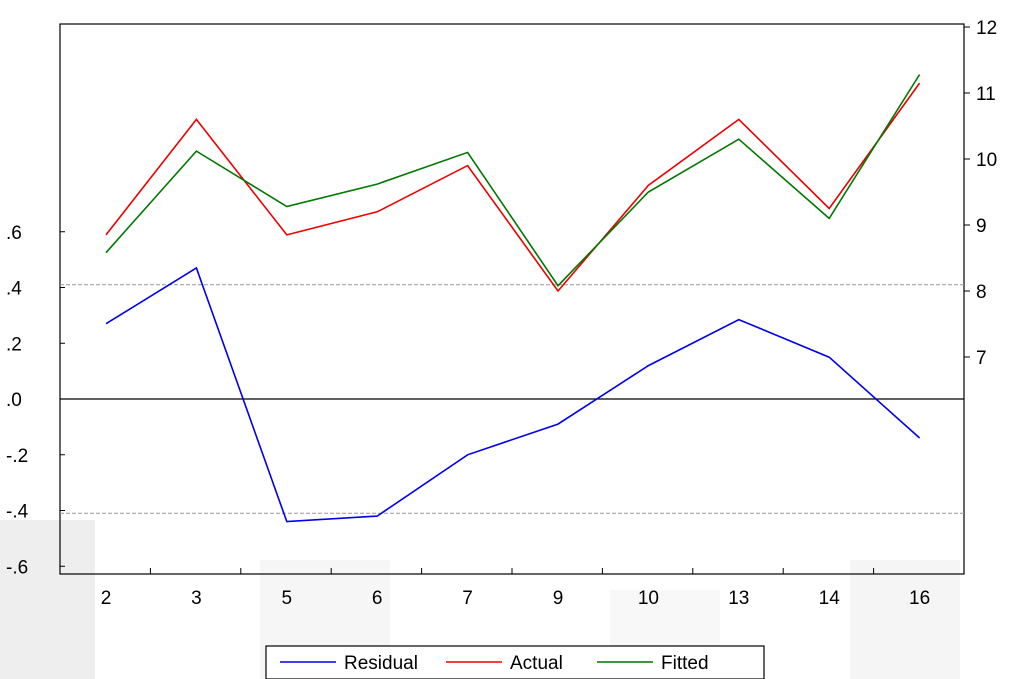 Image resolution: width=1011 pixels, height=679 pixels. What do you see at coordinates (14, 400) in the screenshot?
I see `left-tick-label: .0` at bounding box center [14, 400].